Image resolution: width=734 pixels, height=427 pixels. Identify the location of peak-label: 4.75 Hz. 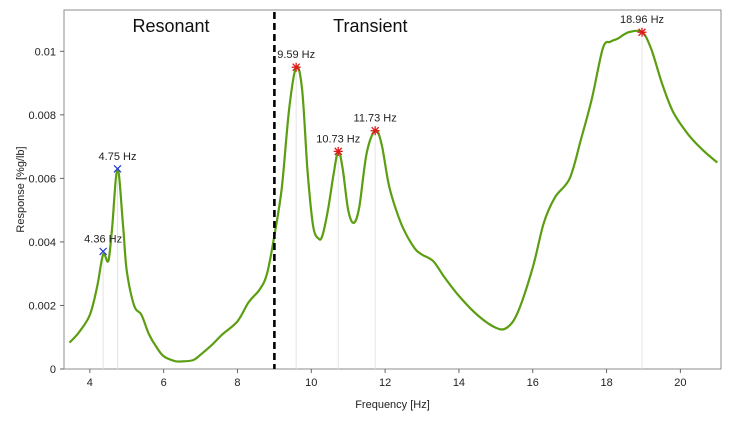
(118, 157).